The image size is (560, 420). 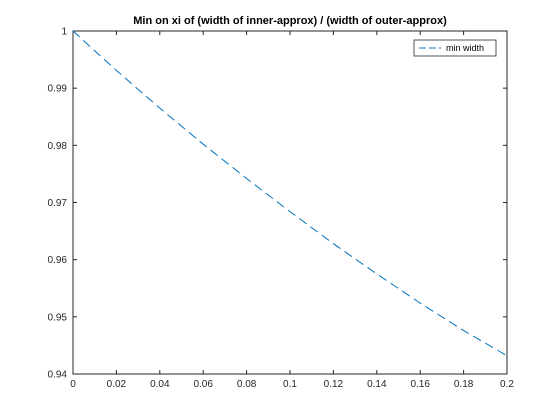 I want to click on x-tick-label: 0.1, so click(x=290, y=384).